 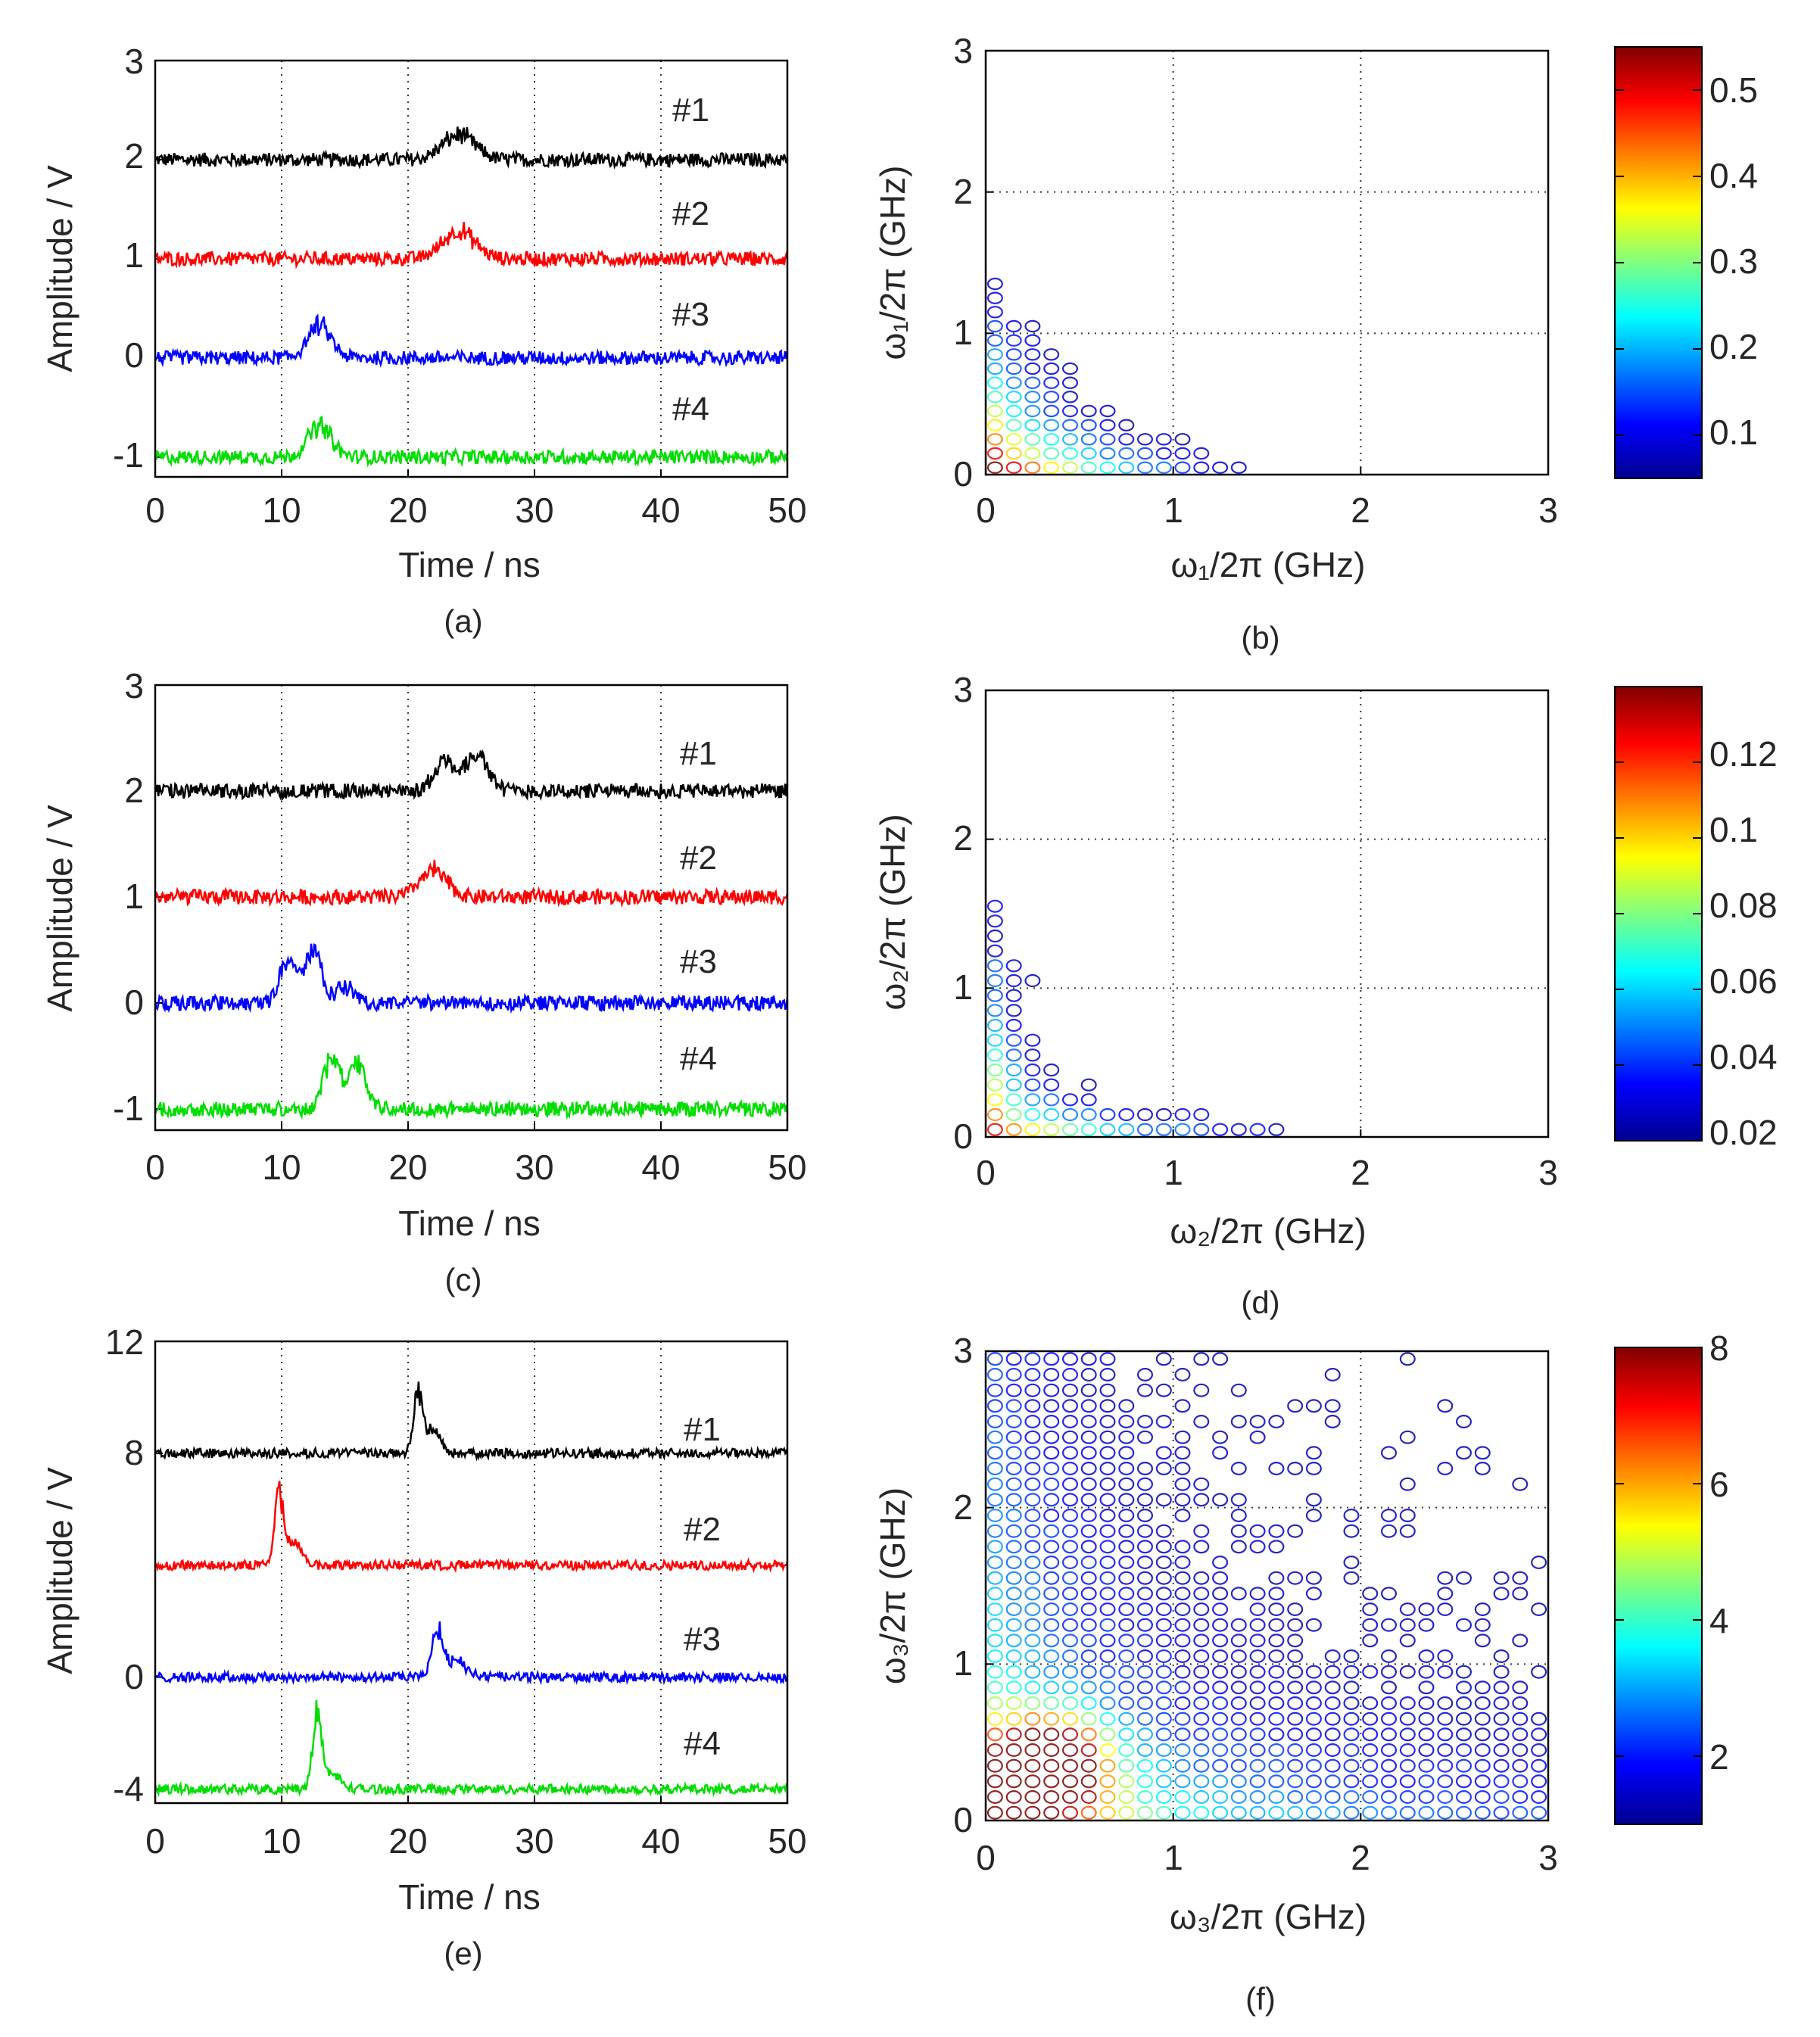 What do you see at coordinates (690, 214) in the screenshot?
I see `panel-a-trace-label: #2` at bounding box center [690, 214].